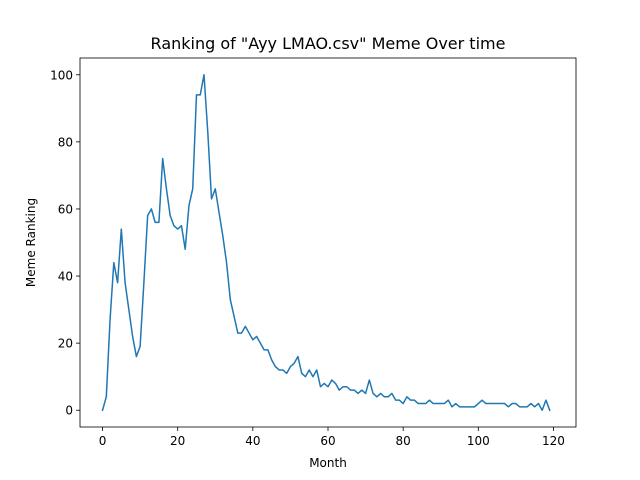 The height and width of the screenshot is (480, 640). Describe the element at coordinates (65, 209) in the screenshot. I see `y-tick-label: 60` at that location.